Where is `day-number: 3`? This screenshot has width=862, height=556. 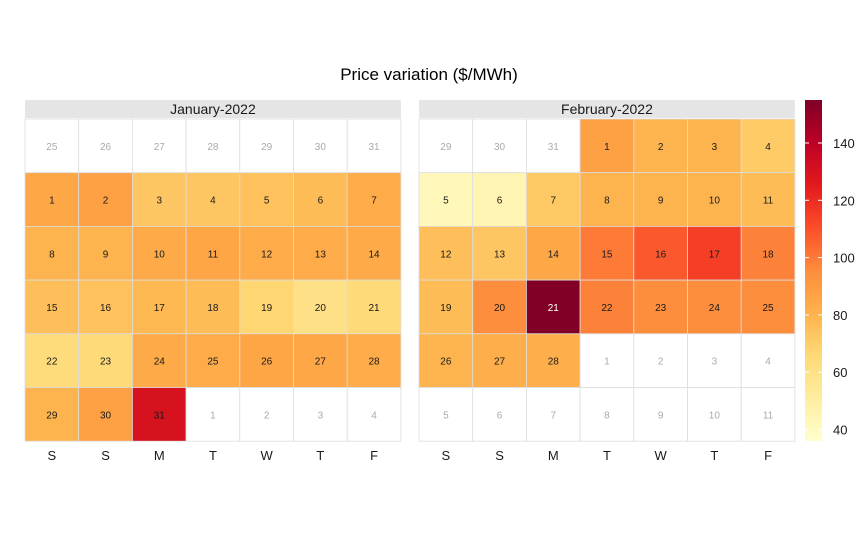
day-number: 3 is located at coordinates (159, 201).